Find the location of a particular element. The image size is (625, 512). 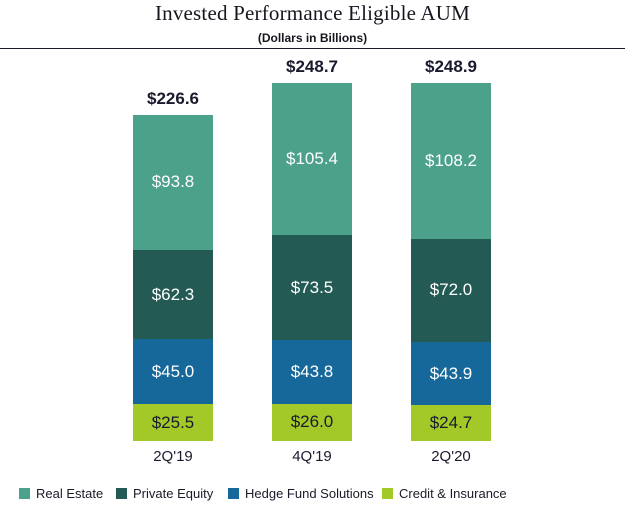

legend-swatch-credit-insurance is located at coordinates (387, 493).